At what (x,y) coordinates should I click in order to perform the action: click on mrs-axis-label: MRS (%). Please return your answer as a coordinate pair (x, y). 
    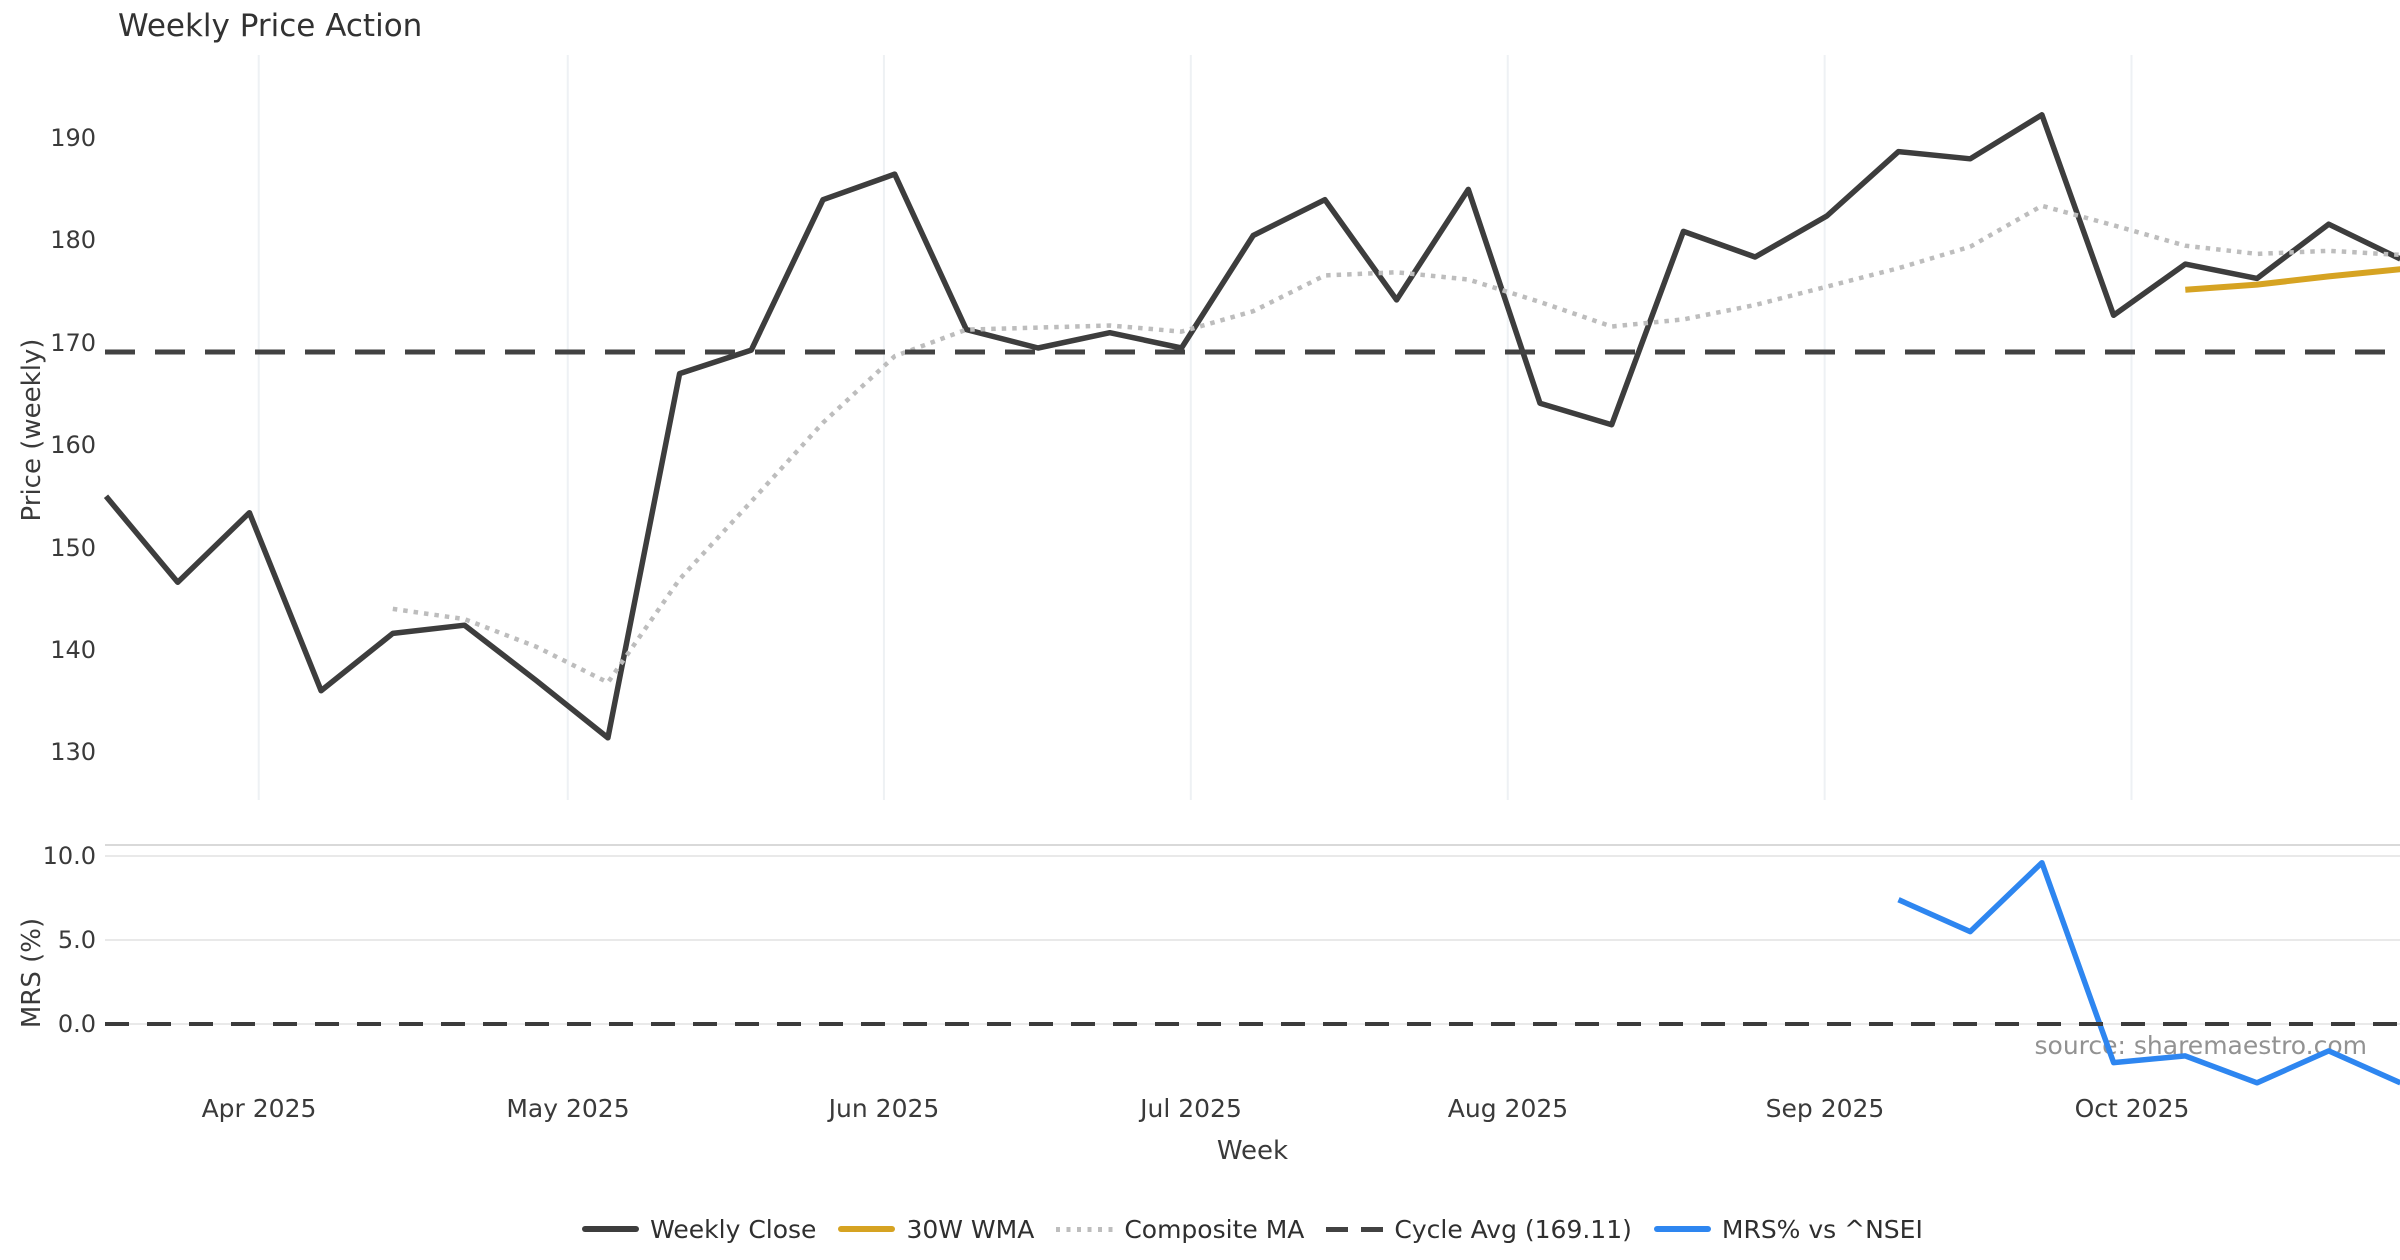
    Looking at the image, I should click on (32, 973).